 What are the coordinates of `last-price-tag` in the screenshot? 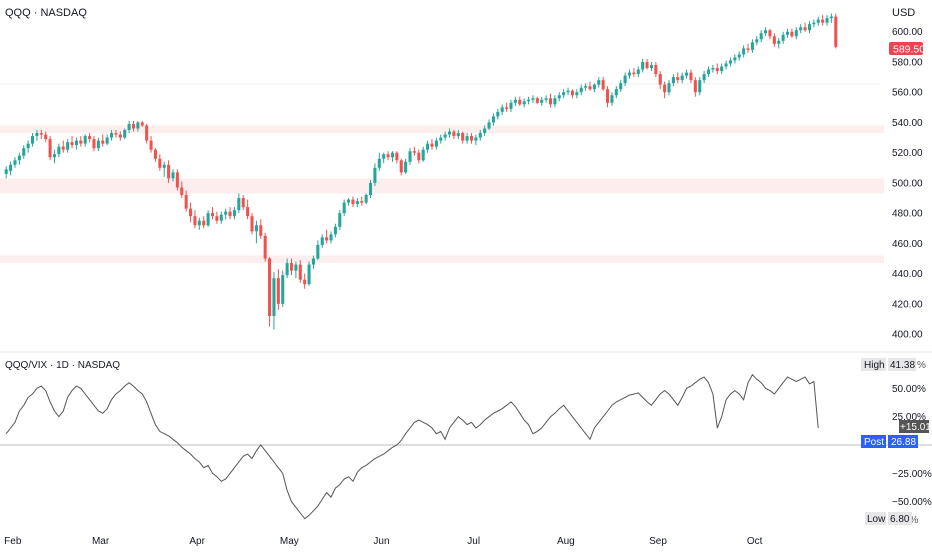 It's located at (906, 48).